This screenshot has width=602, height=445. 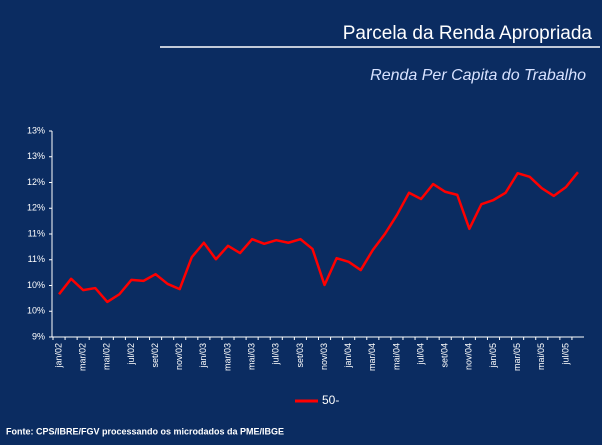 What do you see at coordinates (330, 400) in the screenshot?
I see `legend-label: 50-` at bounding box center [330, 400].